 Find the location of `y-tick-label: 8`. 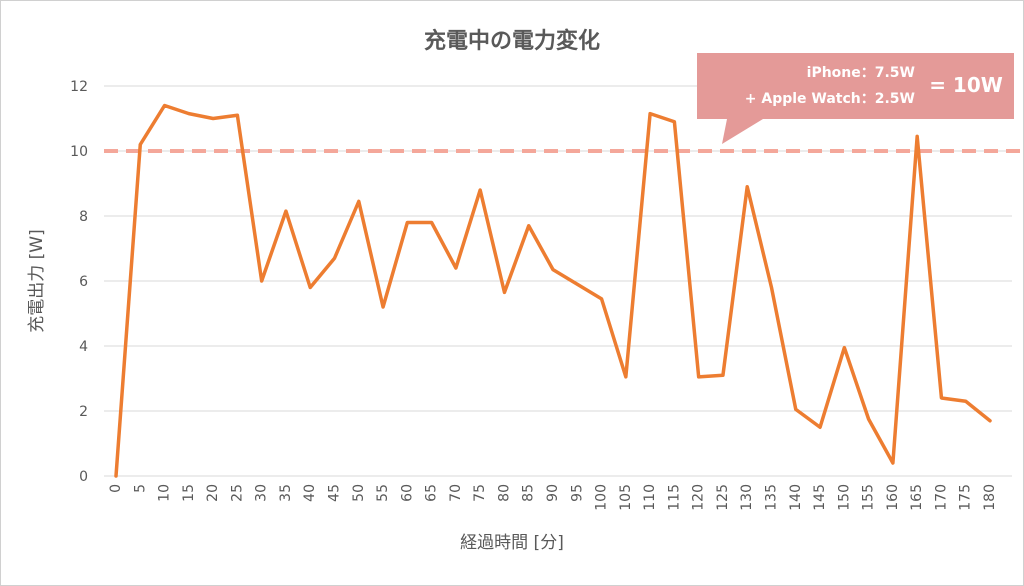

y-tick-label: 8 is located at coordinates (83, 217).